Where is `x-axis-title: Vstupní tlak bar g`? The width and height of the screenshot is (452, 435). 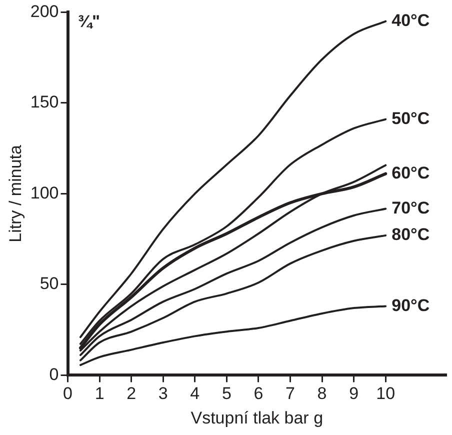 x-axis-title: Vstupní tlak bar g is located at coordinates (257, 418).